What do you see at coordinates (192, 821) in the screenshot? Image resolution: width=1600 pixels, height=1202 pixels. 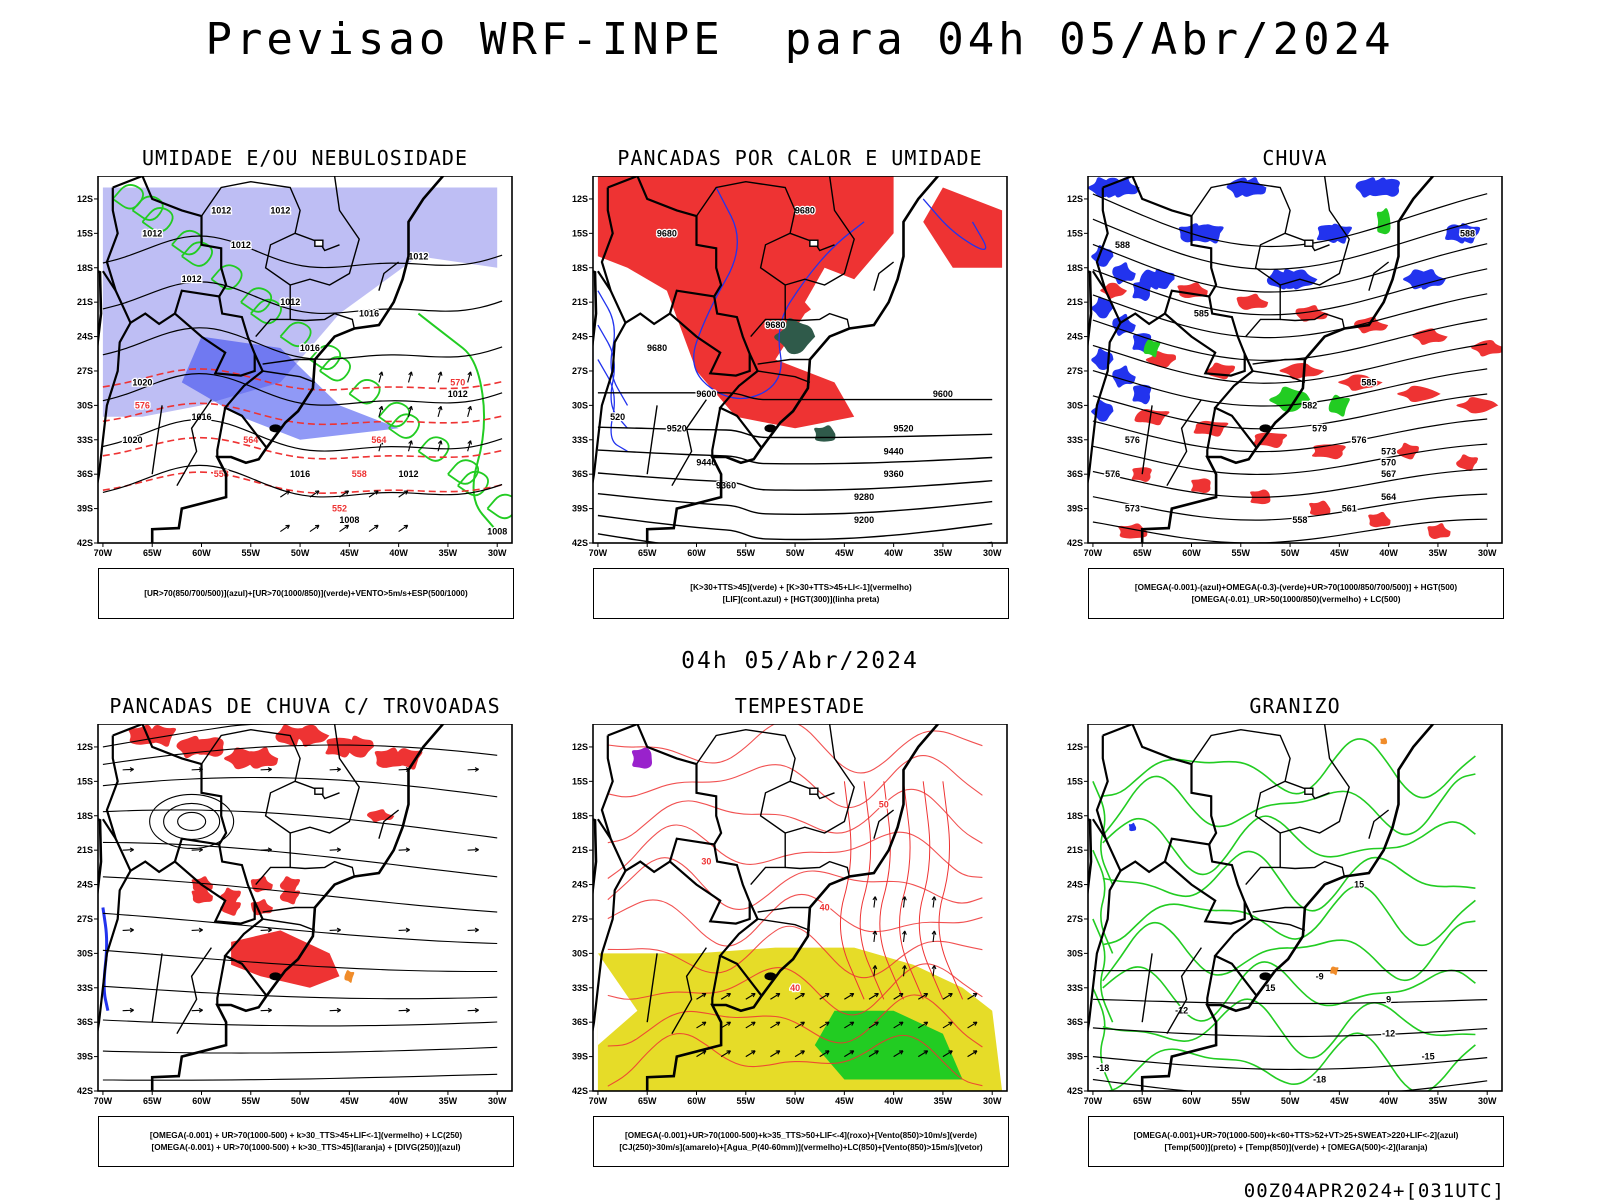 I see `circulation-contour` at bounding box center [192, 821].